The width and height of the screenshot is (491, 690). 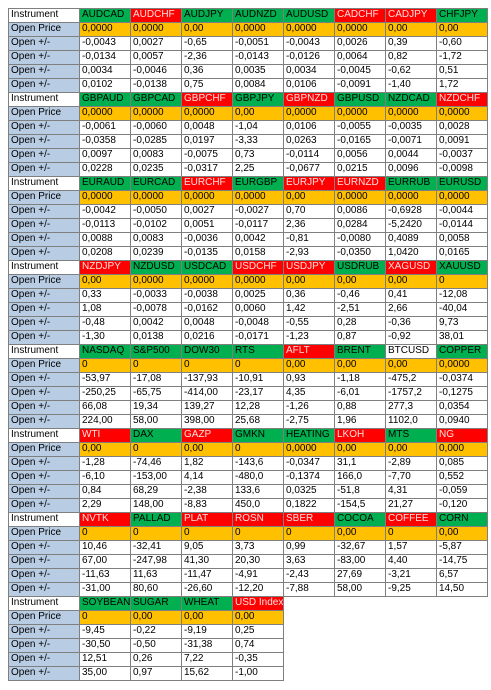 What do you see at coordinates (207, 519) in the screenshot?
I see `instrument-name: PLAT` at bounding box center [207, 519].